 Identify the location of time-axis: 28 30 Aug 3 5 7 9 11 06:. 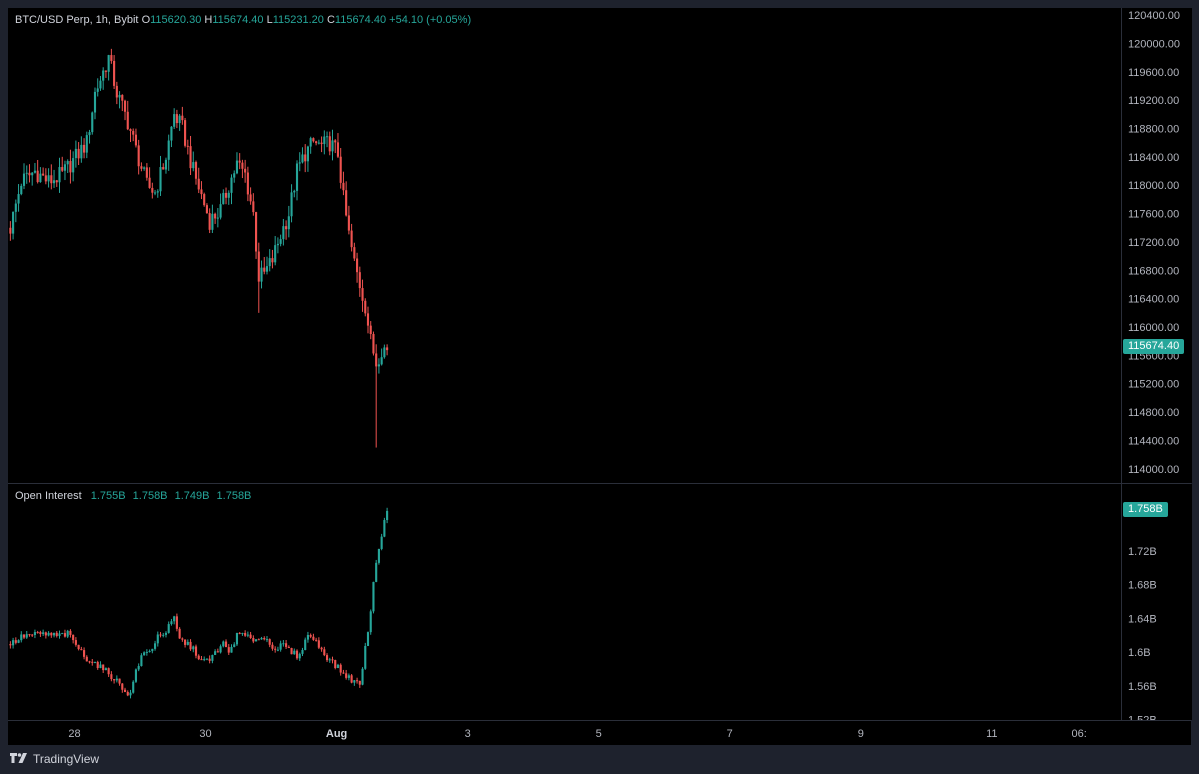
(599, 732).